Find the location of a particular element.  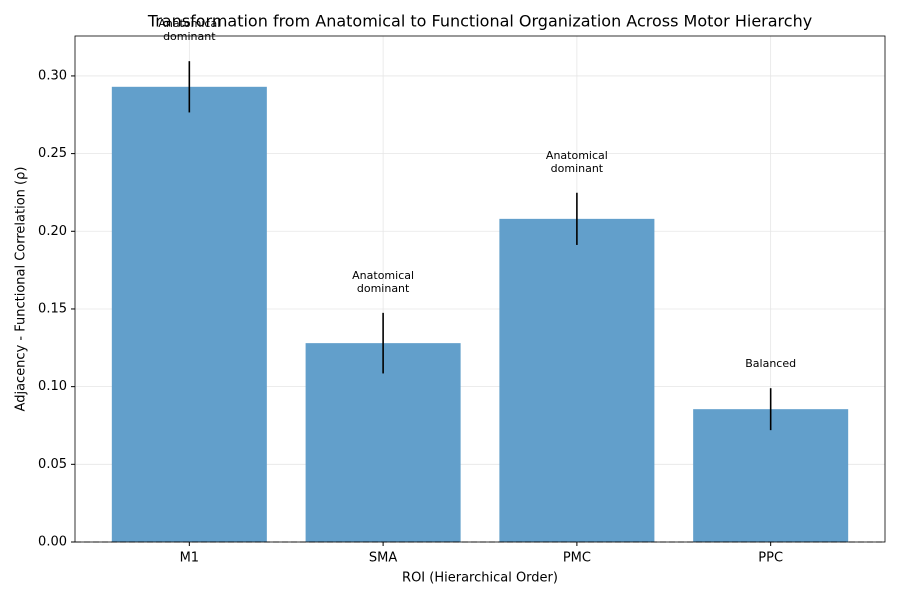

y-tick-label: 0.30 is located at coordinates (52, 75).